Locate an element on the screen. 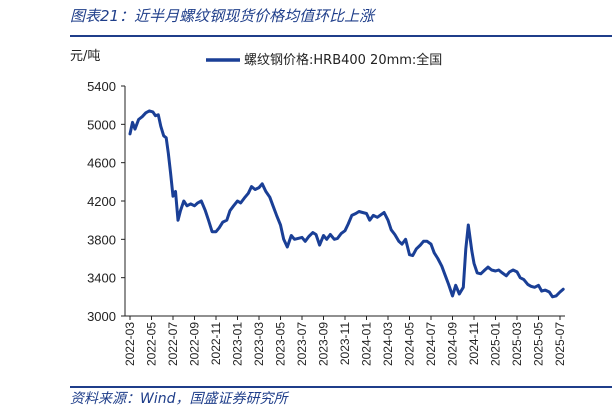 The width and height of the screenshot is (612, 416). x-tick-label: 2023-07 is located at coordinates (302, 344).